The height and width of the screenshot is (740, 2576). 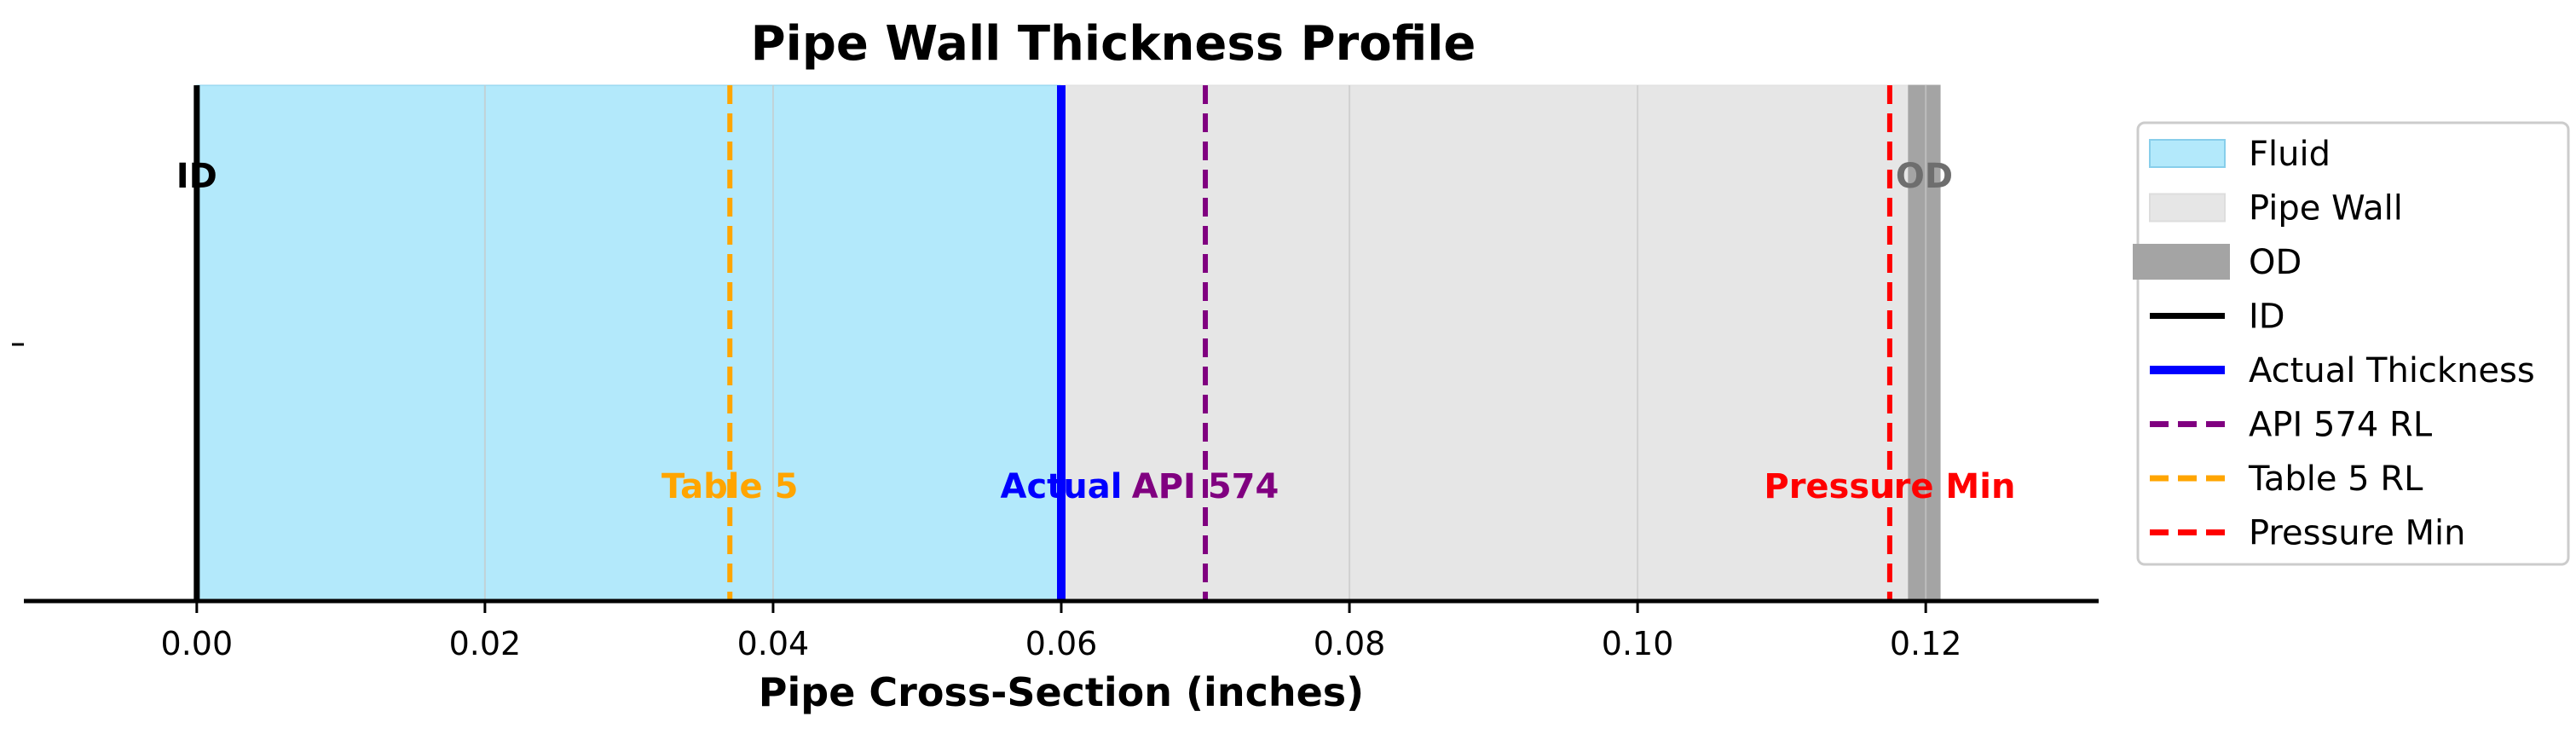 I want to click on chart-title: Pipe Wall Thickness Profile, so click(x=1113, y=44).